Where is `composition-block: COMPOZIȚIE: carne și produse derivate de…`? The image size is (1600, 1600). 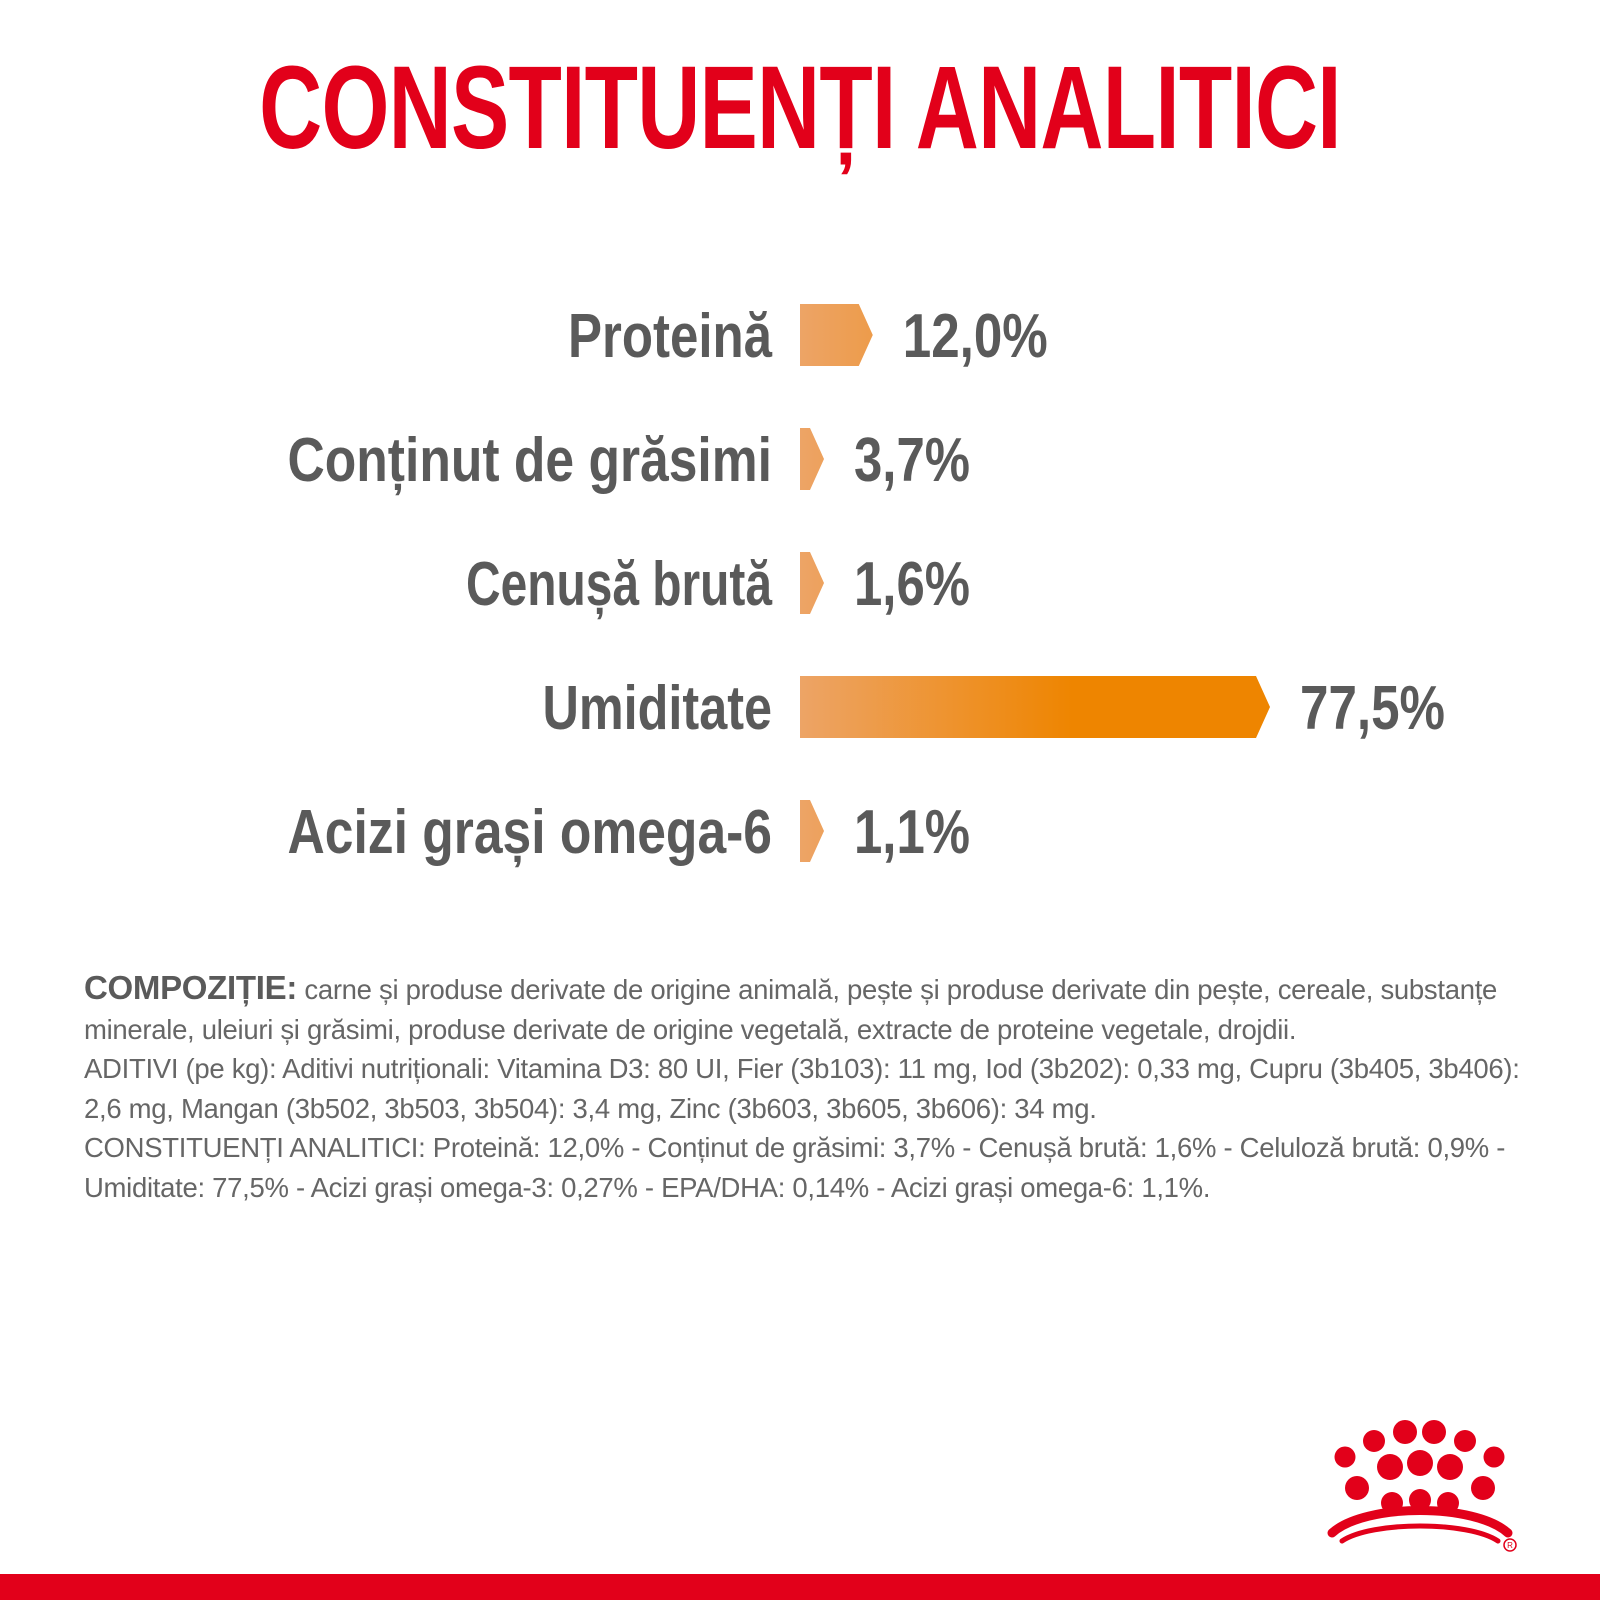
composition-block: COMPOZIȚIE: carne și produse derivate de… is located at coordinates (824, 1087).